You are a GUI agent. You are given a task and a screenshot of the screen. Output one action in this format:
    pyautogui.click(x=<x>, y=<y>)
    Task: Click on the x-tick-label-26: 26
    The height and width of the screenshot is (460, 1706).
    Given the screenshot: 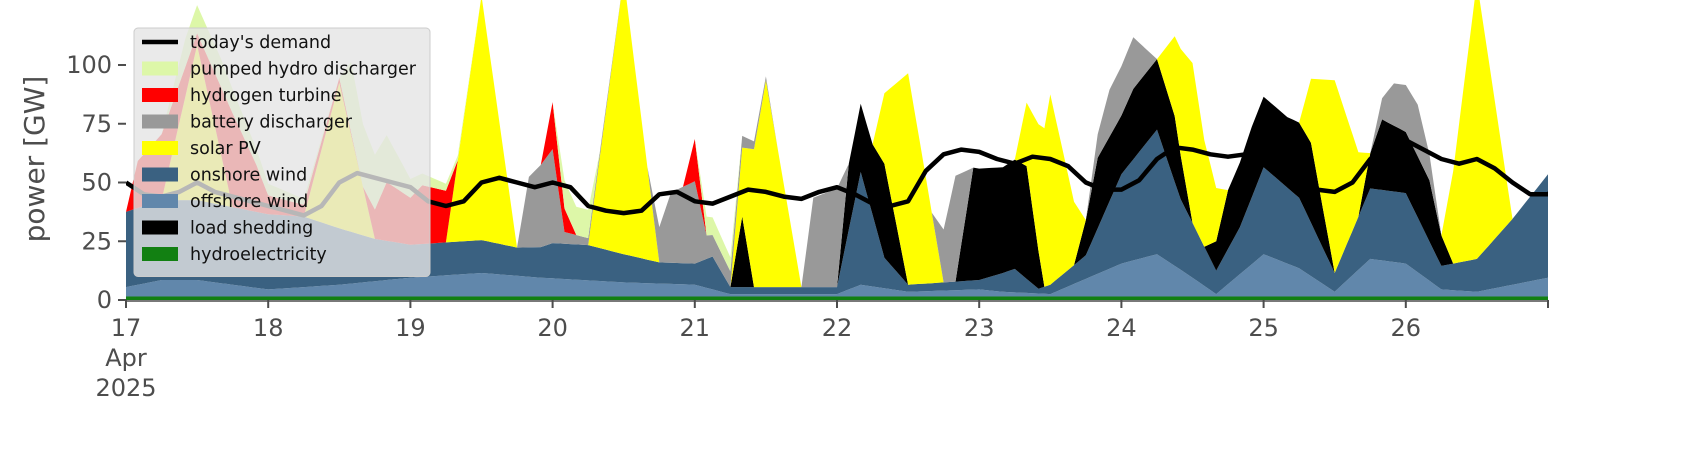 What is the action you would take?
    pyautogui.click(x=1406, y=328)
    